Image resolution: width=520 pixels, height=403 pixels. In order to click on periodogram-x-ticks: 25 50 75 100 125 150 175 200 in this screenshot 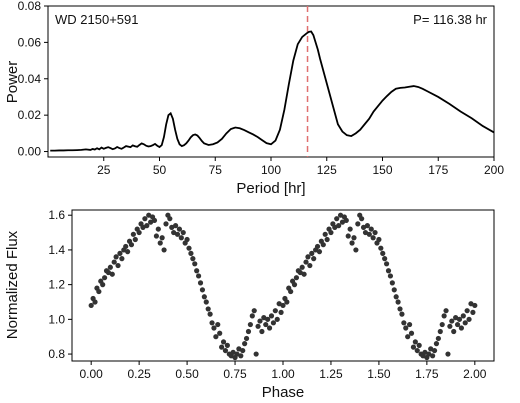, I will do `click(300, 167)`.